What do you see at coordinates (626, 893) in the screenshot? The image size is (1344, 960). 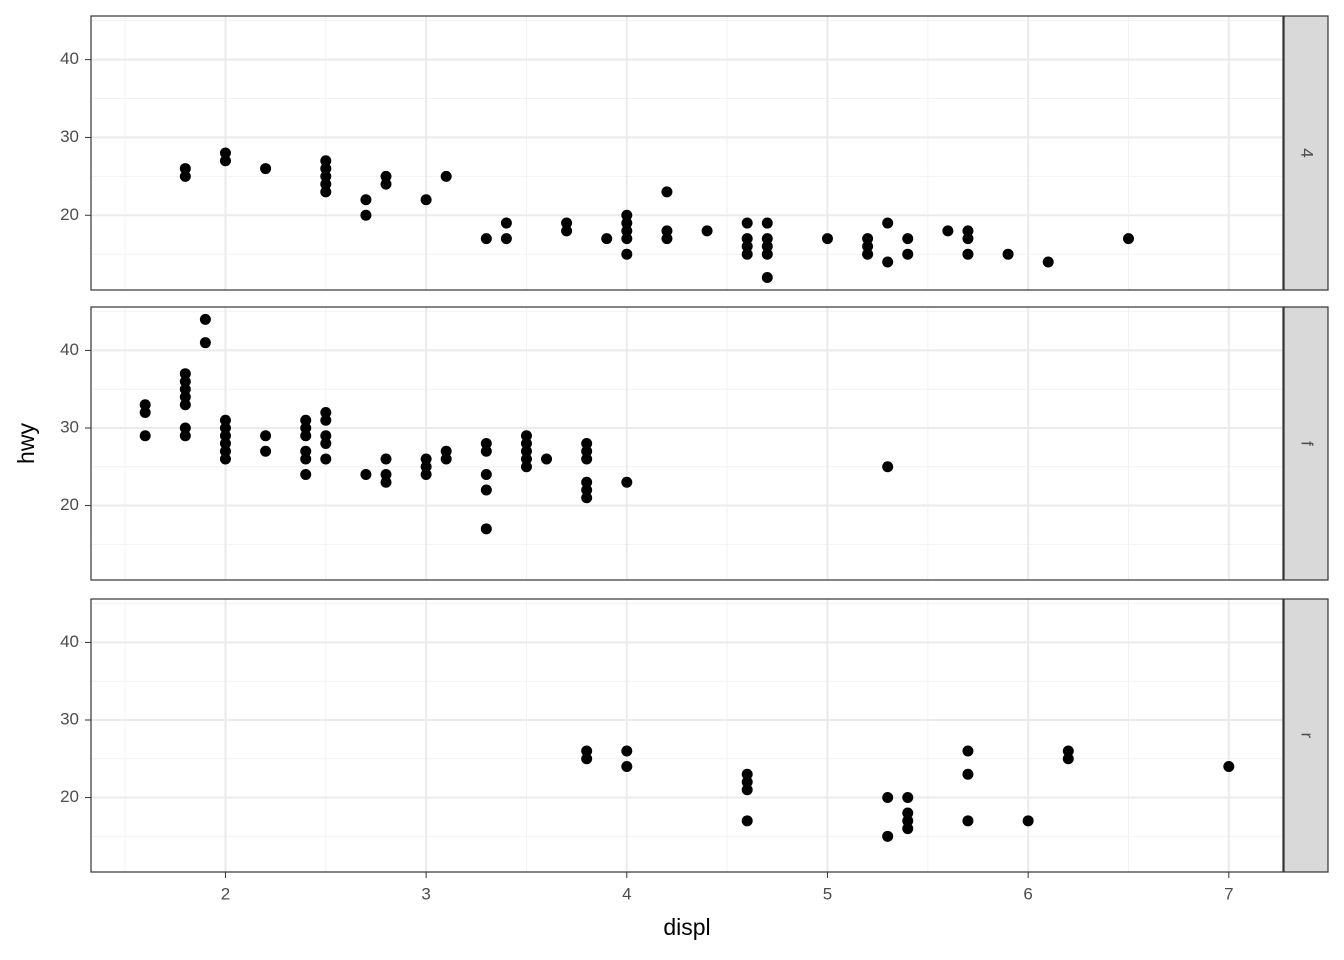 I see `x-tick-label: 4` at bounding box center [626, 893].